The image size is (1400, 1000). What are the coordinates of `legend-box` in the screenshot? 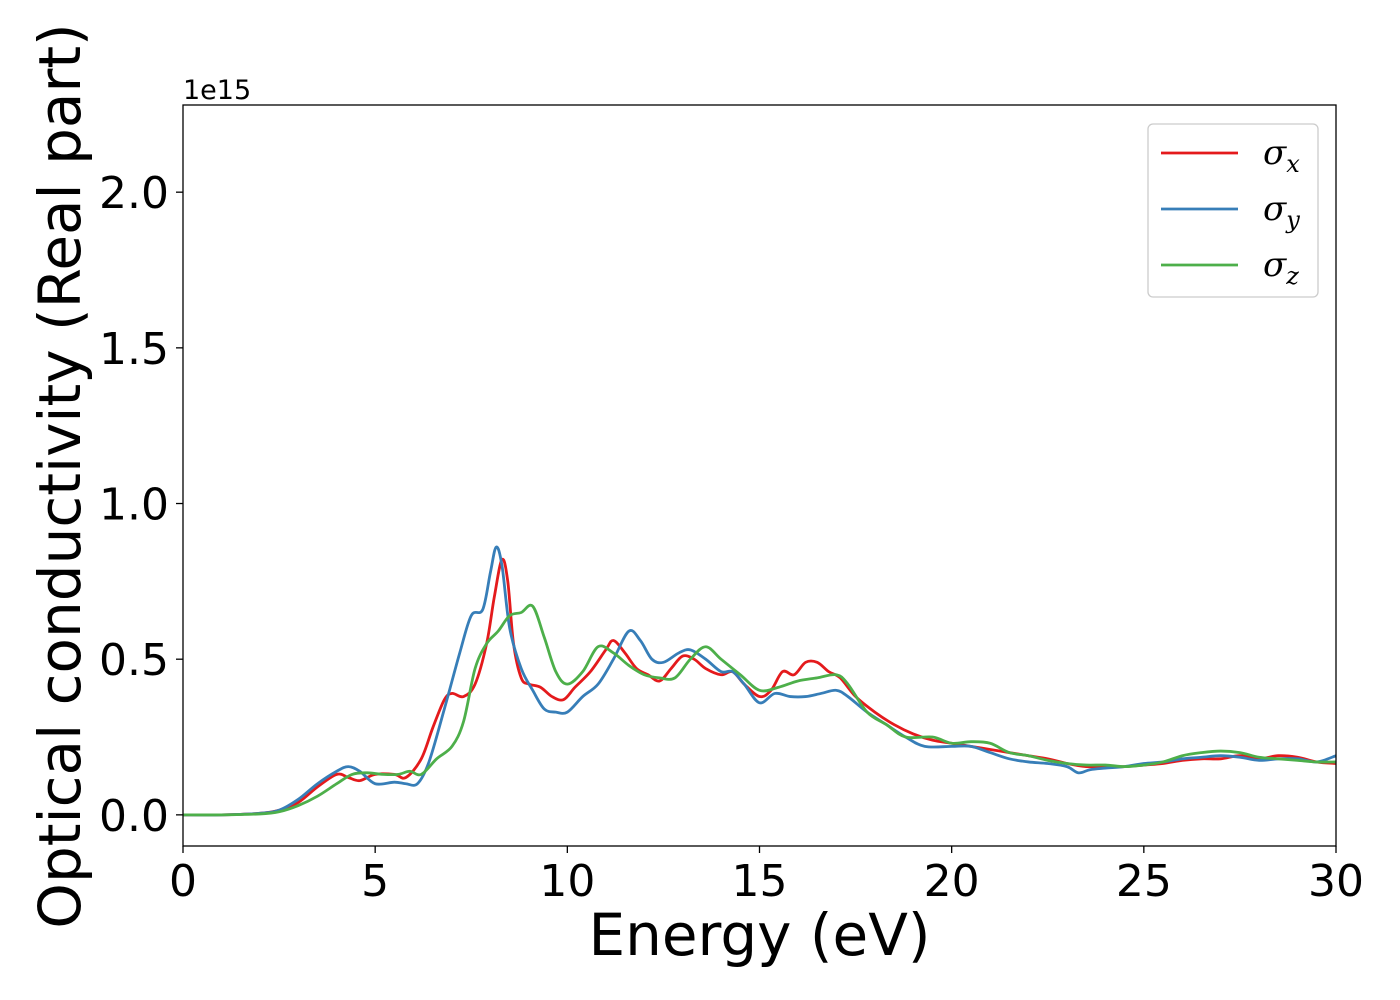 It's located at (1233, 210).